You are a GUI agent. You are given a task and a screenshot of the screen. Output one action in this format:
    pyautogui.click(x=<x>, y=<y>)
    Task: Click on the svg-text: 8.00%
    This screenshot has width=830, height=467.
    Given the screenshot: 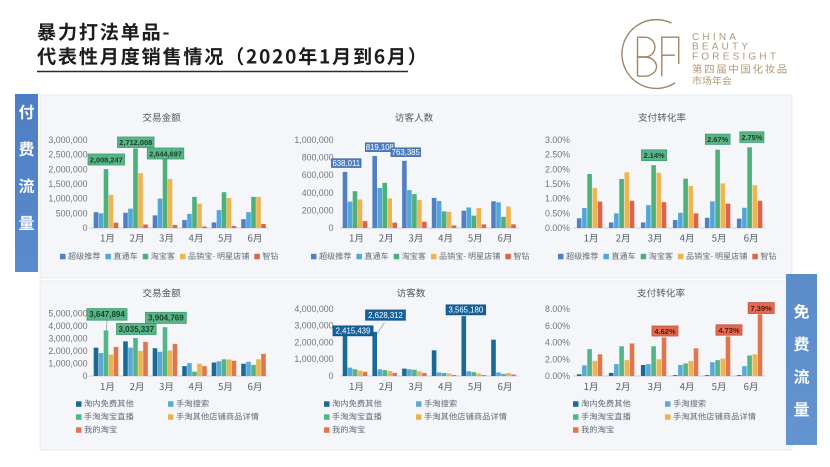 What is the action you would take?
    pyautogui.click(x=557, y=309)
    